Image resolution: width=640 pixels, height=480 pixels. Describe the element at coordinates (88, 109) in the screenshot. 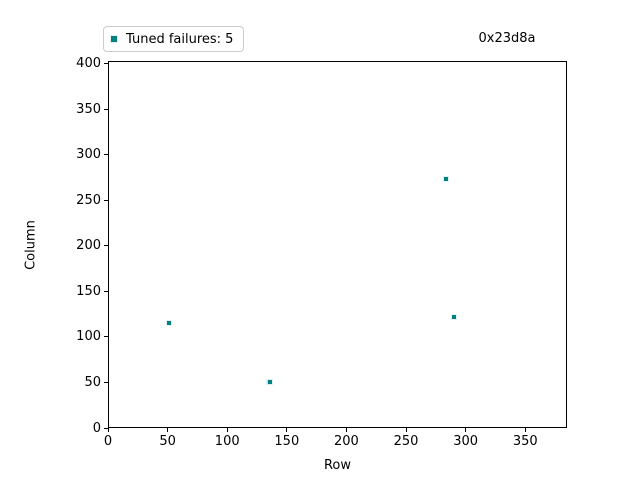

I see `y-tick-label: 350` at that location.